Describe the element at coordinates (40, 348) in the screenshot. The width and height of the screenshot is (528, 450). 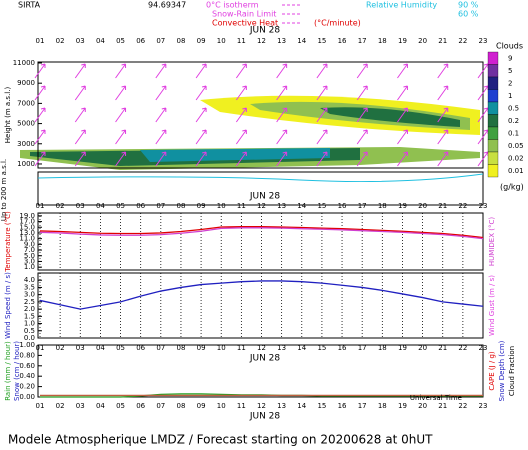
I see `hour-label: 01` at that location.